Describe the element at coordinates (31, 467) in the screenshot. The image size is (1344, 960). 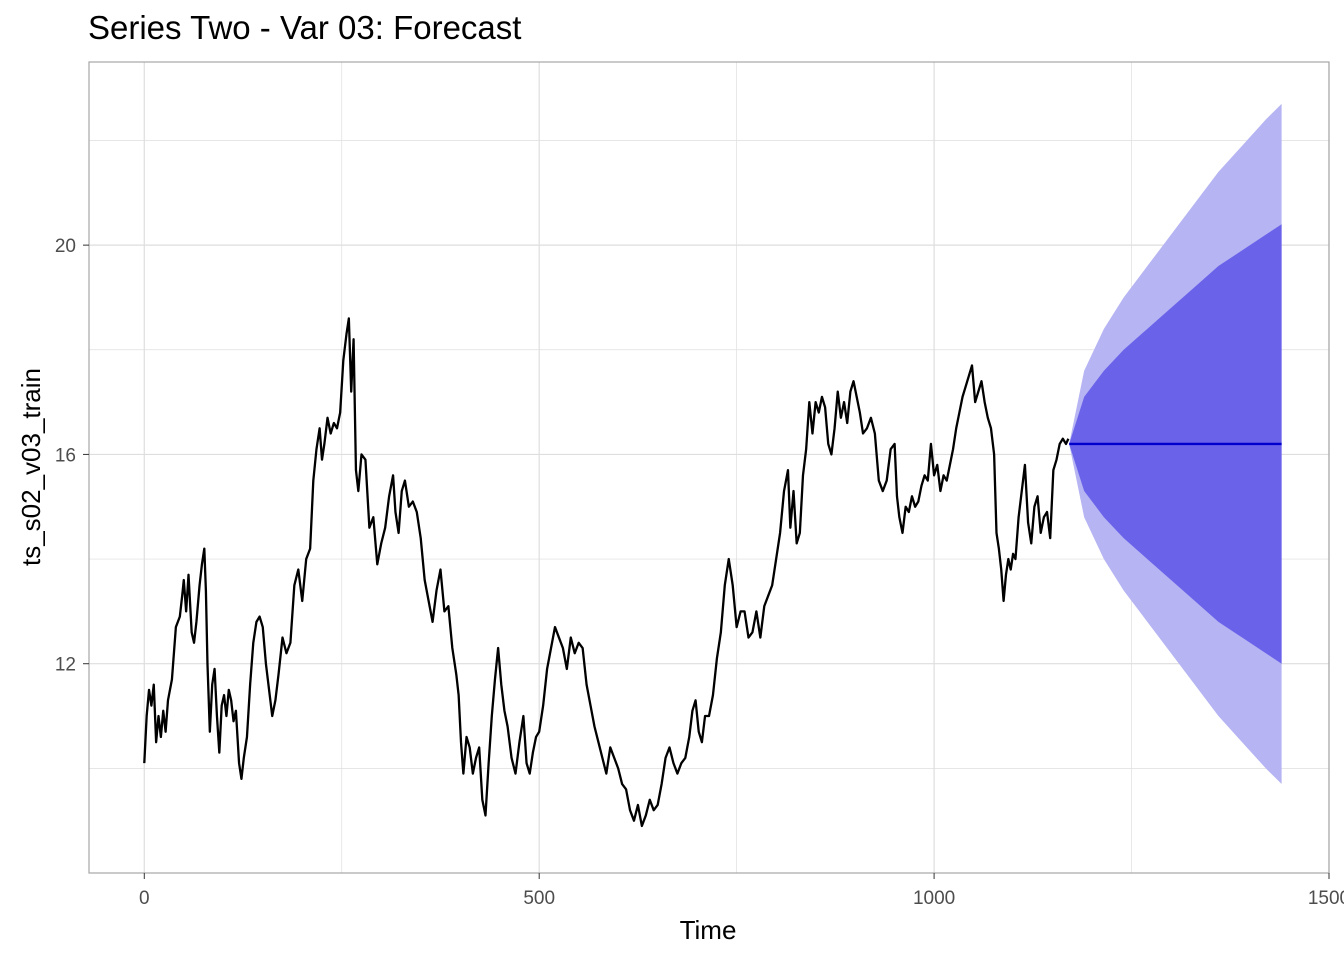
I see `y-axis-title: ts_s02_v03_train` at that location.